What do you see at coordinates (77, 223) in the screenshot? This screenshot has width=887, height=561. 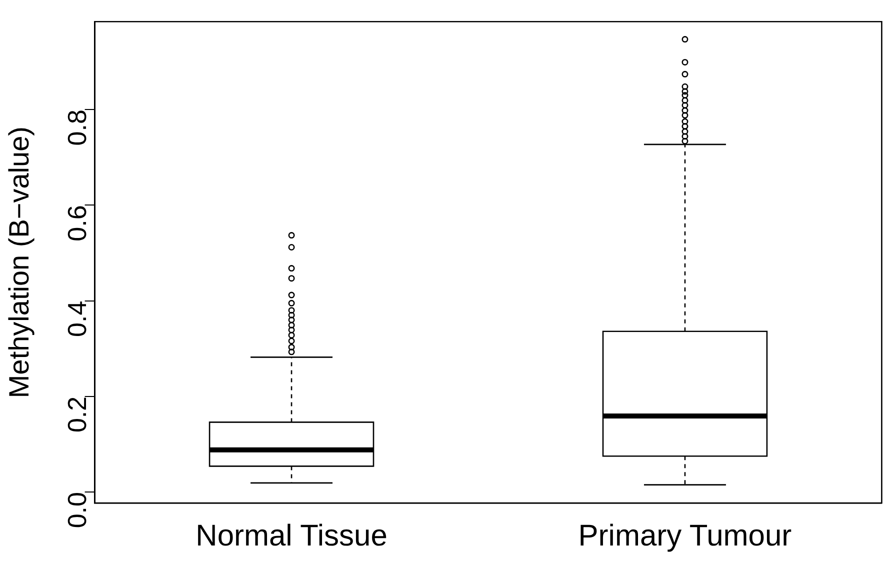 I see `y-tick-label: 0.6` at bounding box center [77, 223].